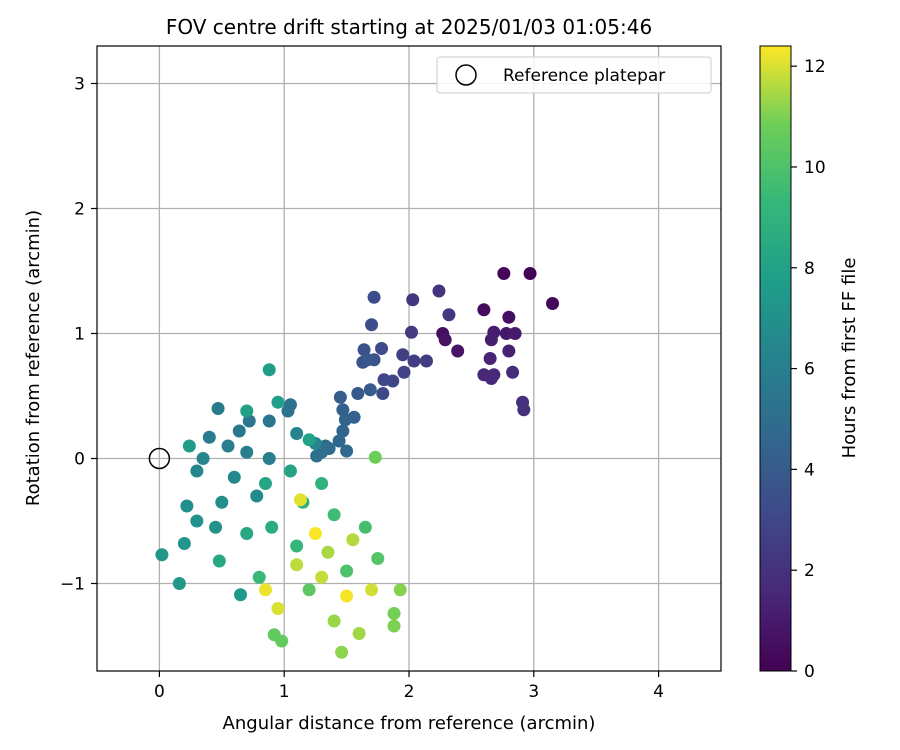  Describe the element at coordinates (159, 458) in the screenshot. I see `reference-marker` at that location.